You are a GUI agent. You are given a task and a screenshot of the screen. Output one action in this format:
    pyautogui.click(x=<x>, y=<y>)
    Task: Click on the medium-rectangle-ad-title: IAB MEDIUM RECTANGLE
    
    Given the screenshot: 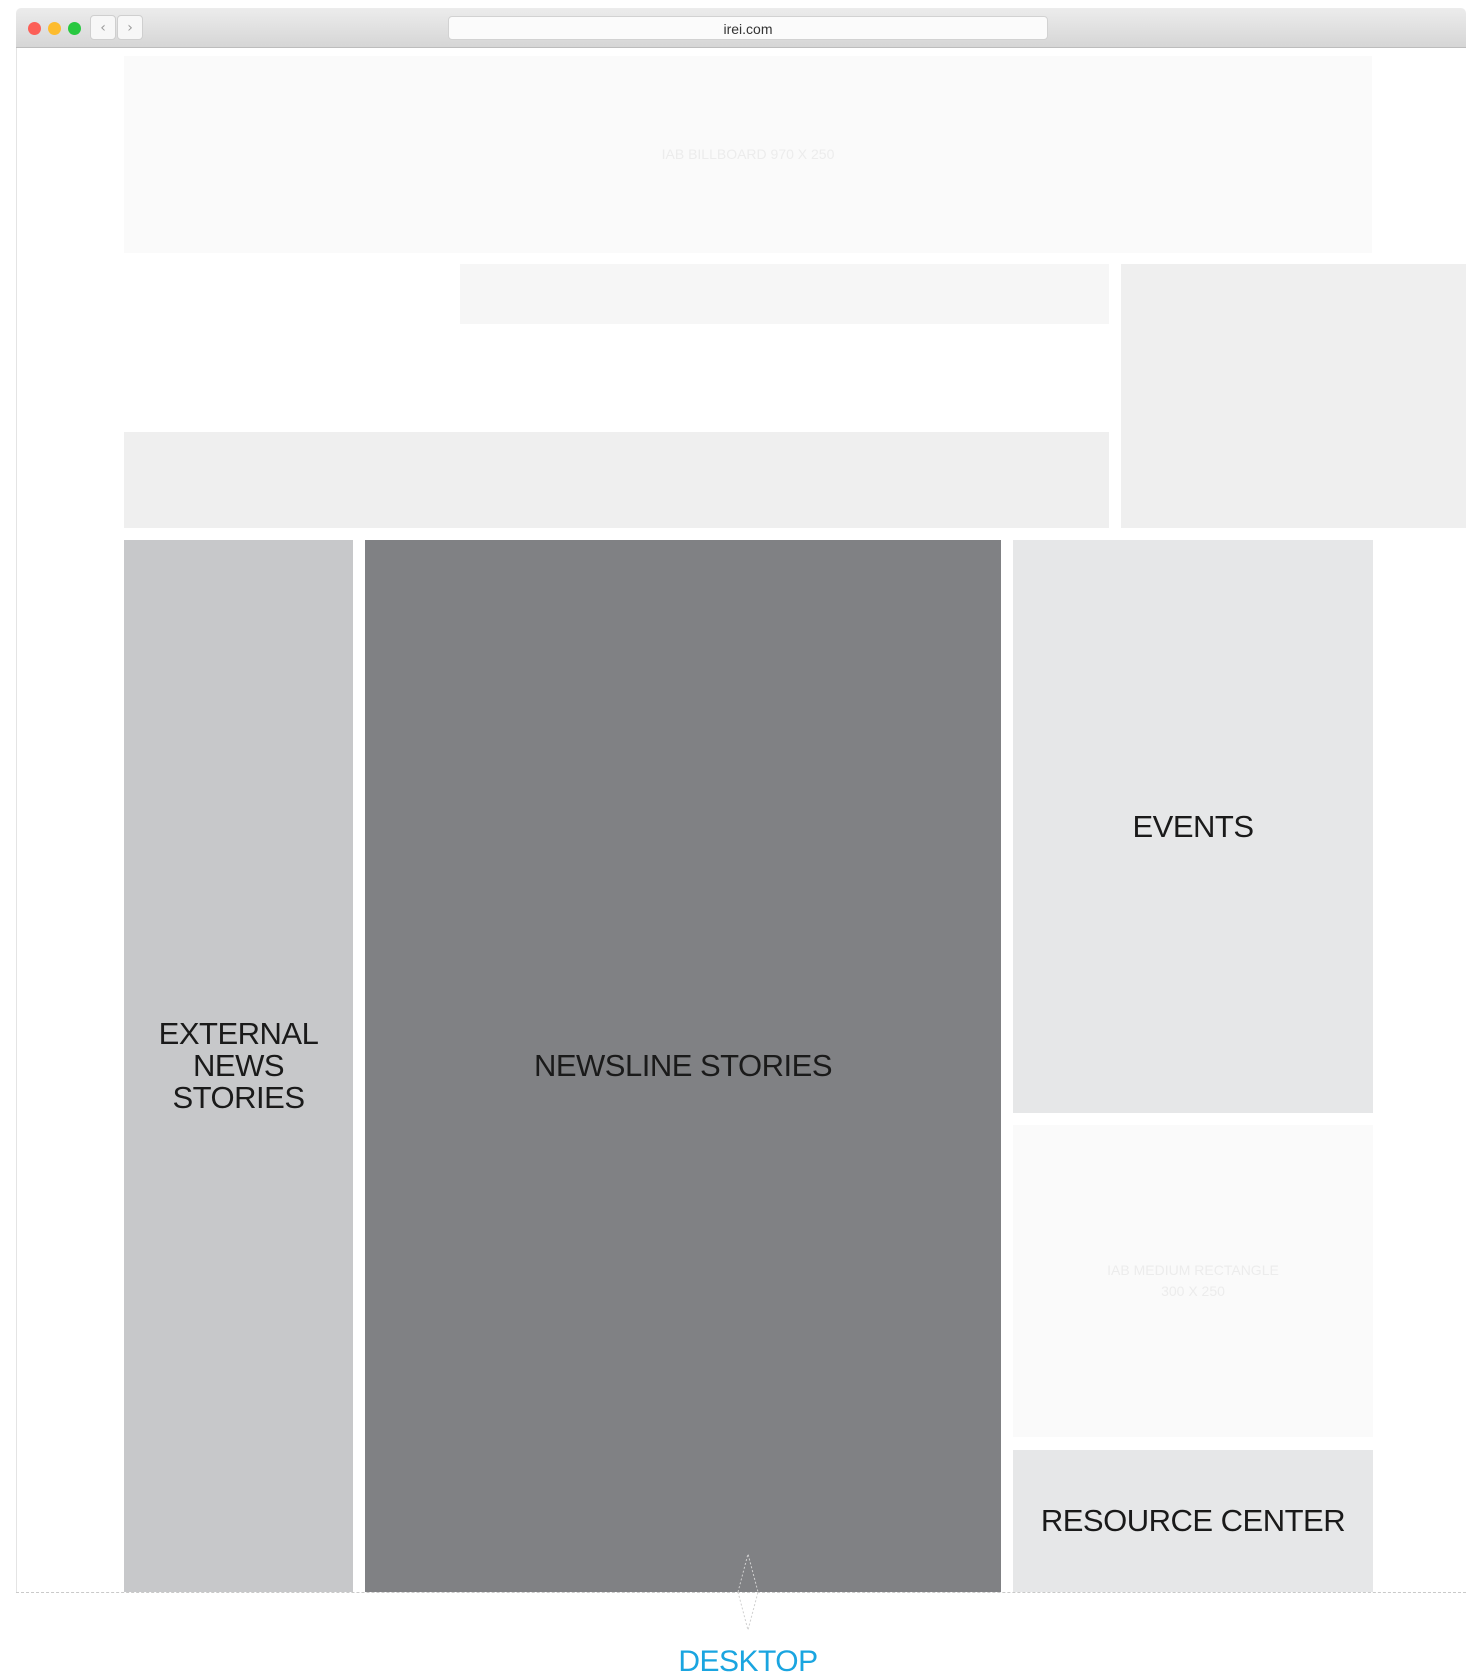 What is the action you would take?
    pyautogui.click(x=1193, y=1270)
    